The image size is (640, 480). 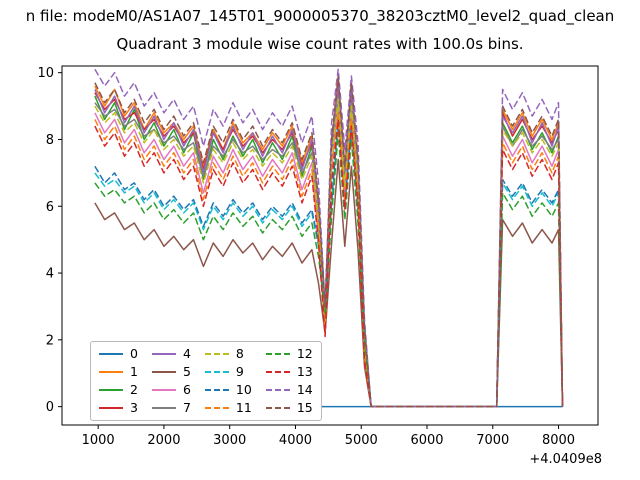 I want to click on legend-entry-module-4: 4, so click(x=171, y=353).